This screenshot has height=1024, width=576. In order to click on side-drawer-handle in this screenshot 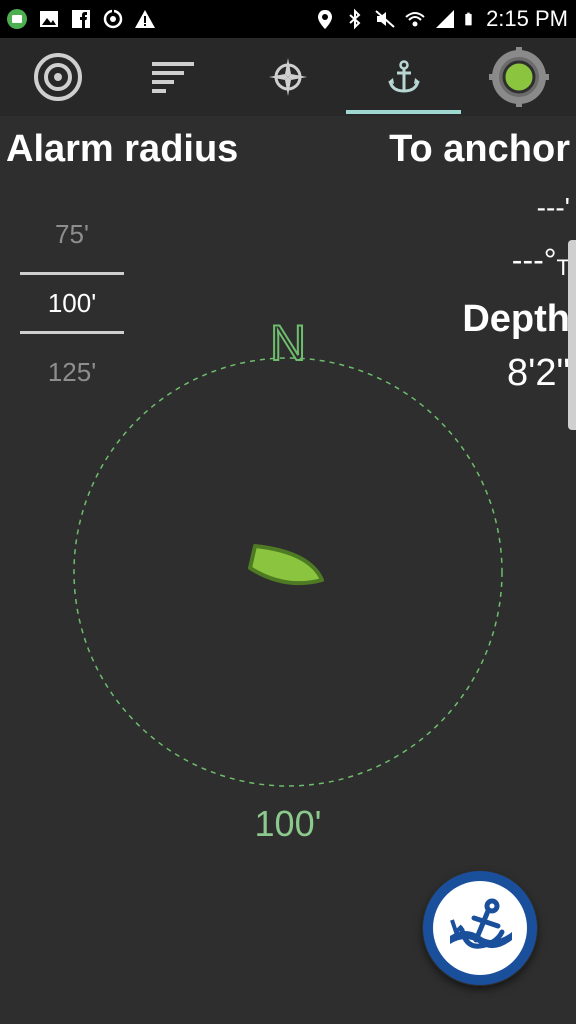, I will do `click(572, 335)`.